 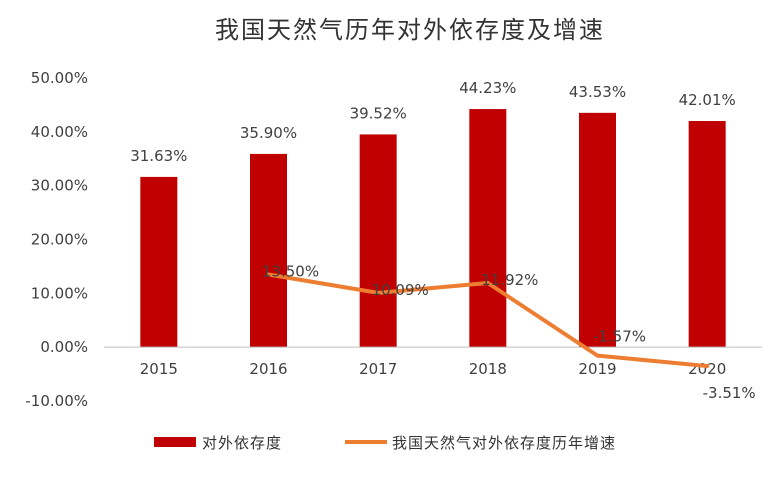 I want to click on y-tick-label: 20.00%, so click(x=59, y=240).